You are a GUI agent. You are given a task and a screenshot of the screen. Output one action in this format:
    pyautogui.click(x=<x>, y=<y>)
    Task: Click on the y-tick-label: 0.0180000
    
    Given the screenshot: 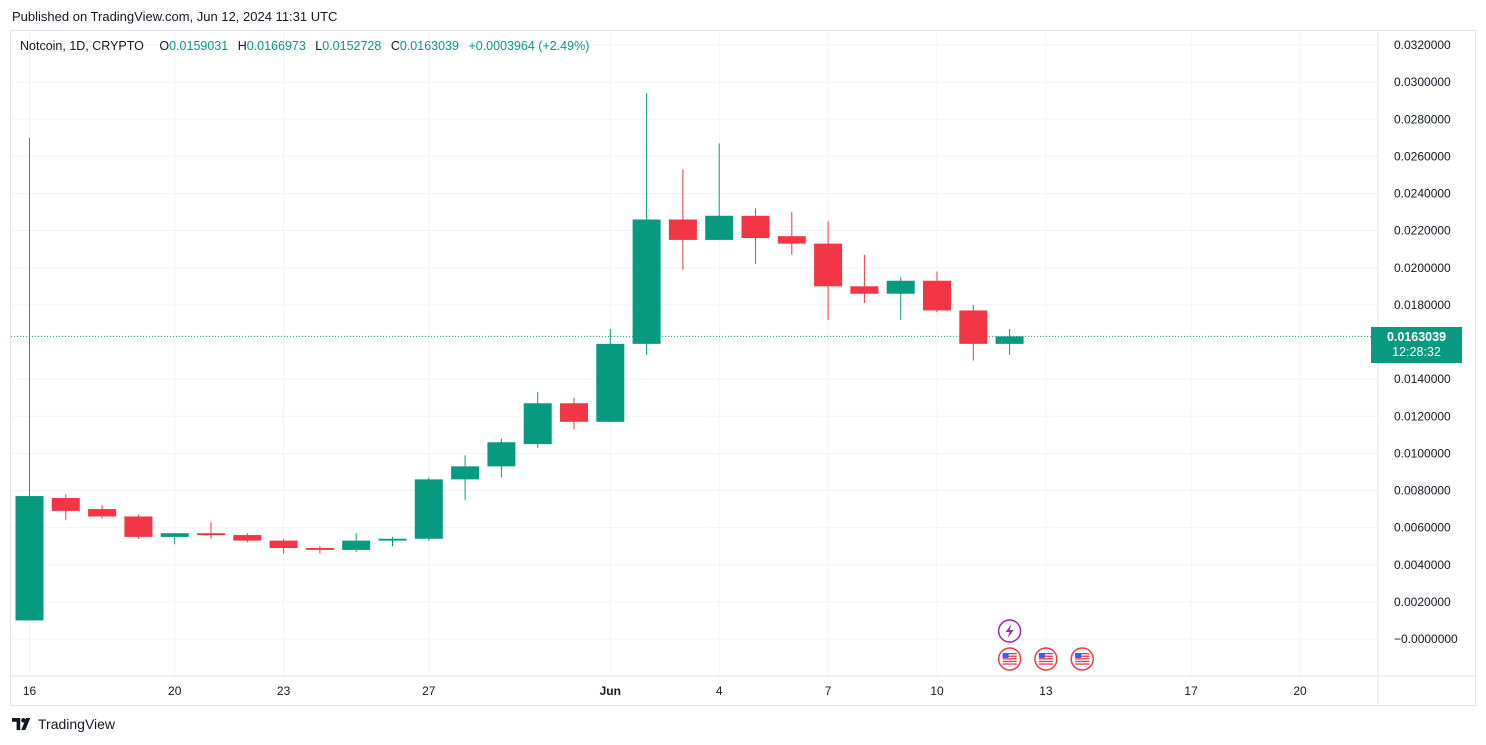 What is the action you would take?
    pyautogui.click(x=1422, y=305)
    